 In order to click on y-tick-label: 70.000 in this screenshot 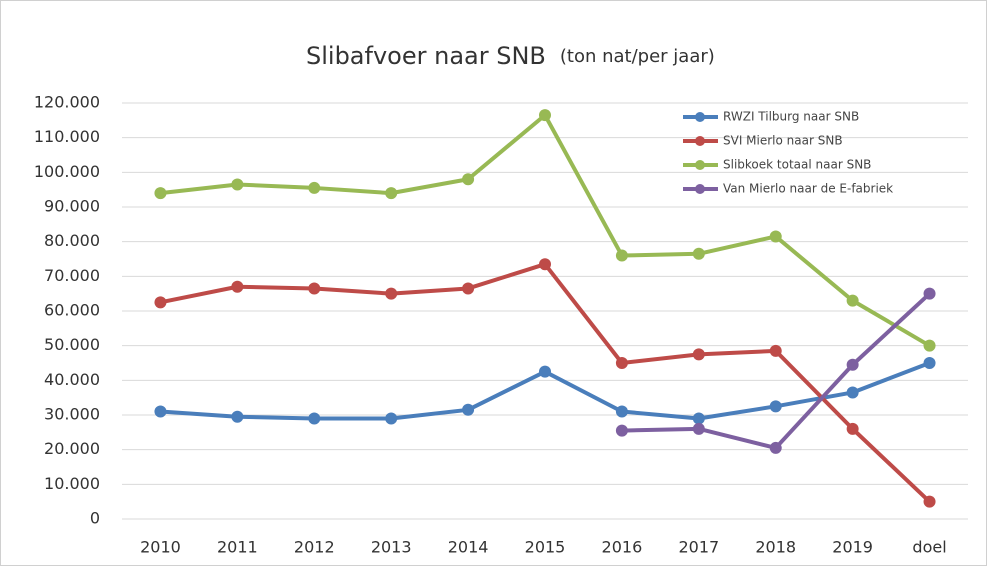, I will do `click(72, 275)`.